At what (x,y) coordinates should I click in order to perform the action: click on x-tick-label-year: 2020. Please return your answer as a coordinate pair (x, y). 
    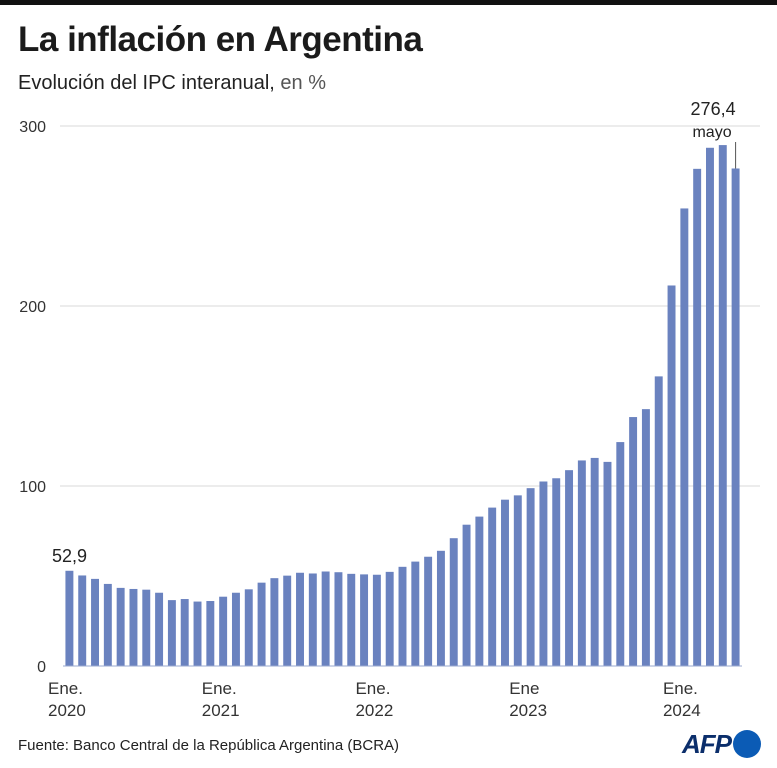
    Looking at the image, I should click on (67, 710).